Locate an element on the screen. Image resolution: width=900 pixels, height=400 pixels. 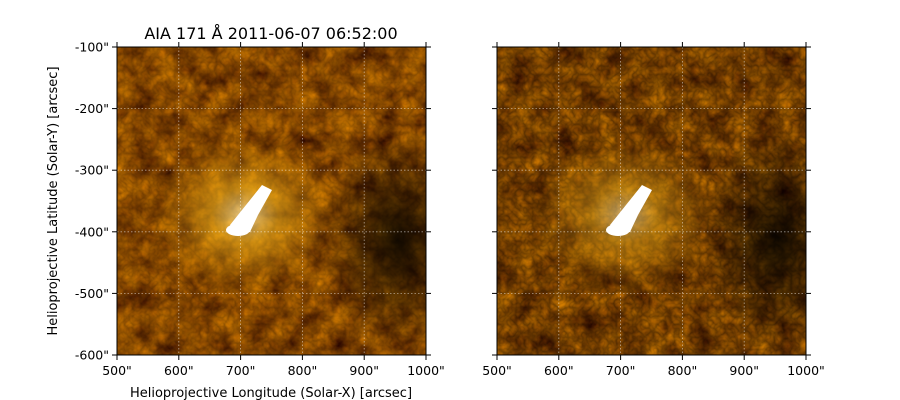
right-x-tick-label: 800" is located at coordinates (683, 370).